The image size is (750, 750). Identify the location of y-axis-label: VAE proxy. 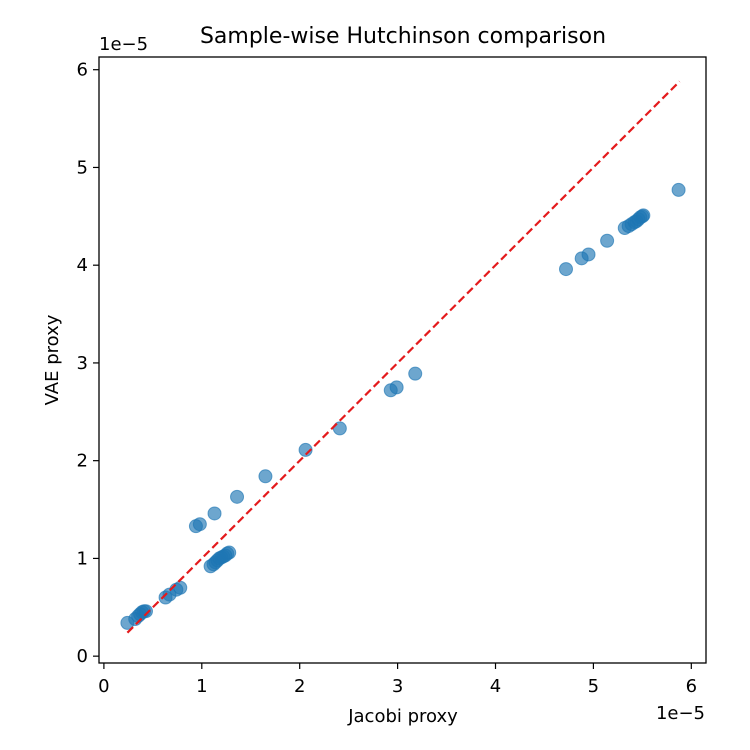
(52, 359).